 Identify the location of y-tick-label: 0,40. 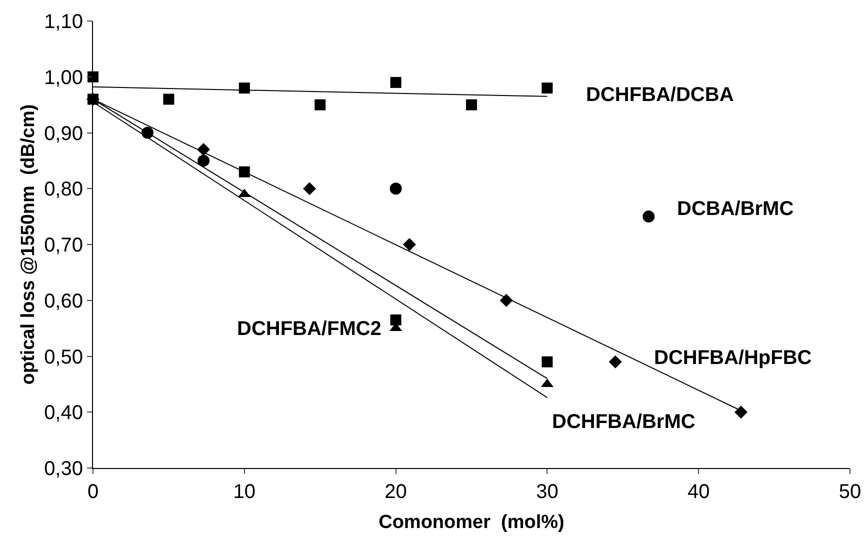
(63, 413).